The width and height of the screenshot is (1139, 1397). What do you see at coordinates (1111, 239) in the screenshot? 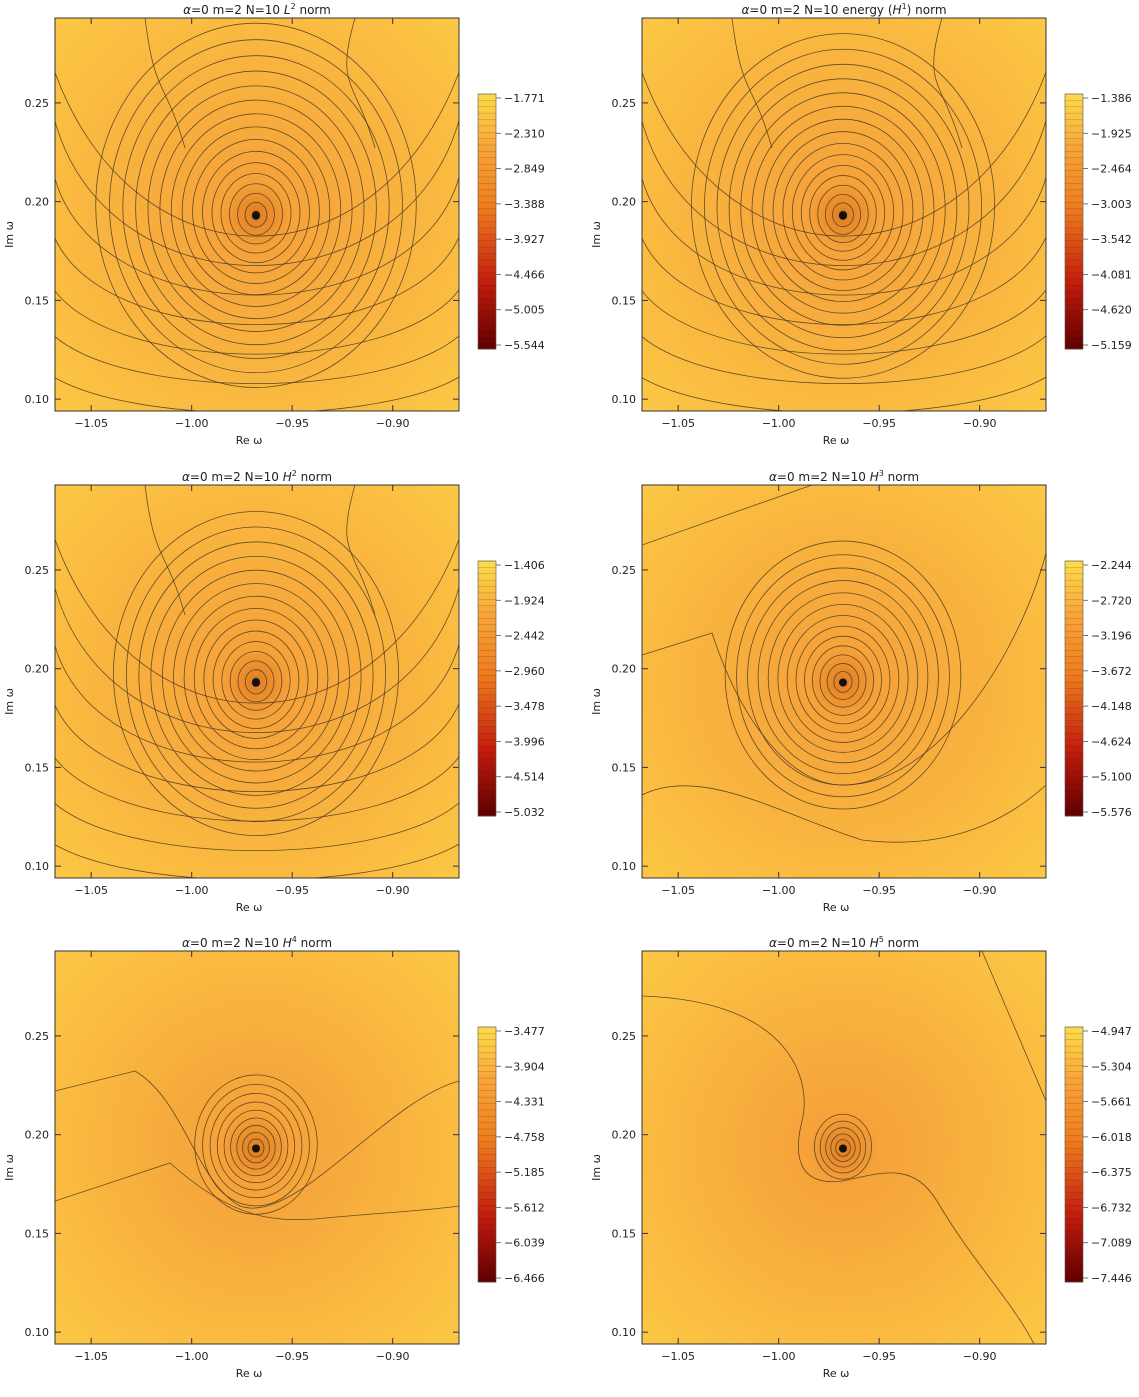
I see `color-bar-label: −3.542` at bounding box center [1111, 239].